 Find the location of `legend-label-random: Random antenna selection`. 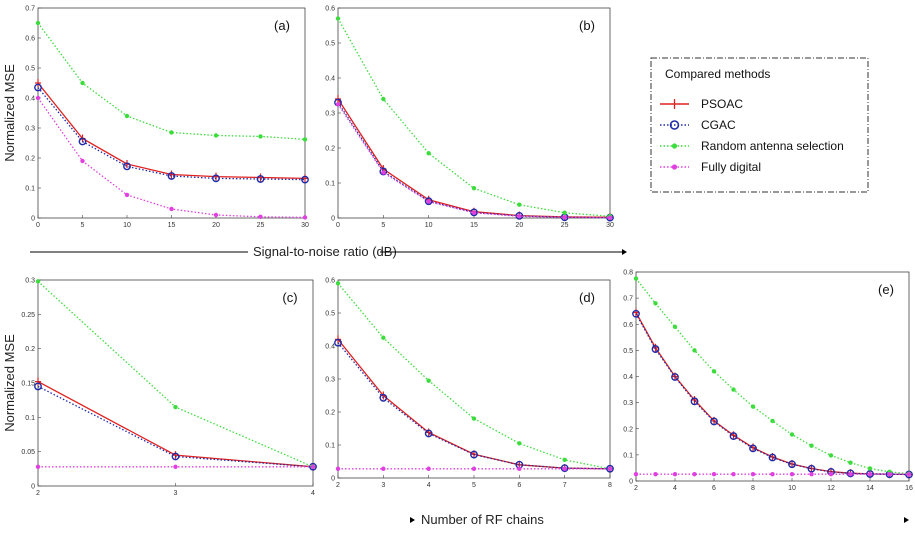

legend-label-random: Random antenna selection is located at coordinates (772, 146).